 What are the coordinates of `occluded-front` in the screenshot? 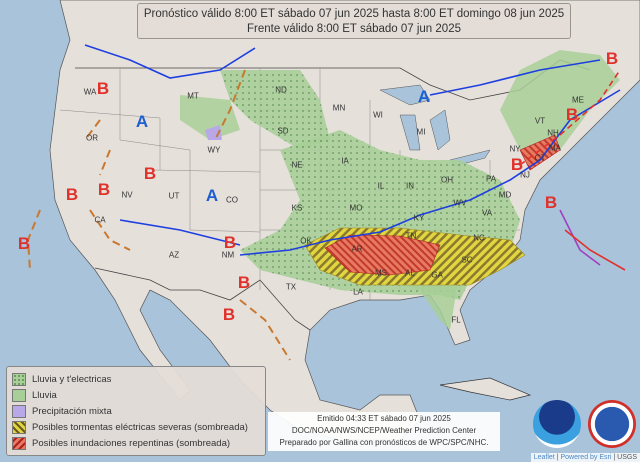 It's located at (580, 237).